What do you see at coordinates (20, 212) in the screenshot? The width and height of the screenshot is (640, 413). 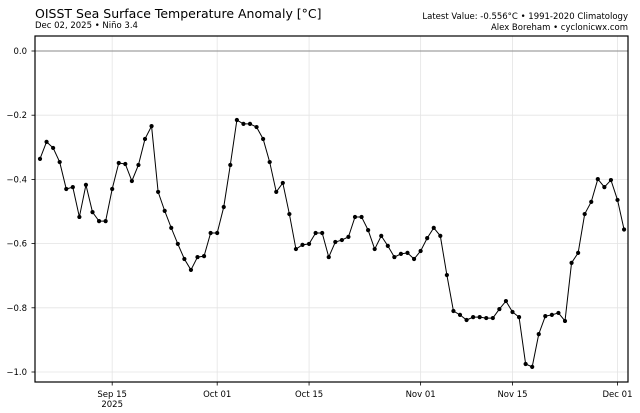 I see `y-axis: 0.0 −0.2 −0.4 −0.6 −0.8 −1.0` at bounding box center [20, 212].